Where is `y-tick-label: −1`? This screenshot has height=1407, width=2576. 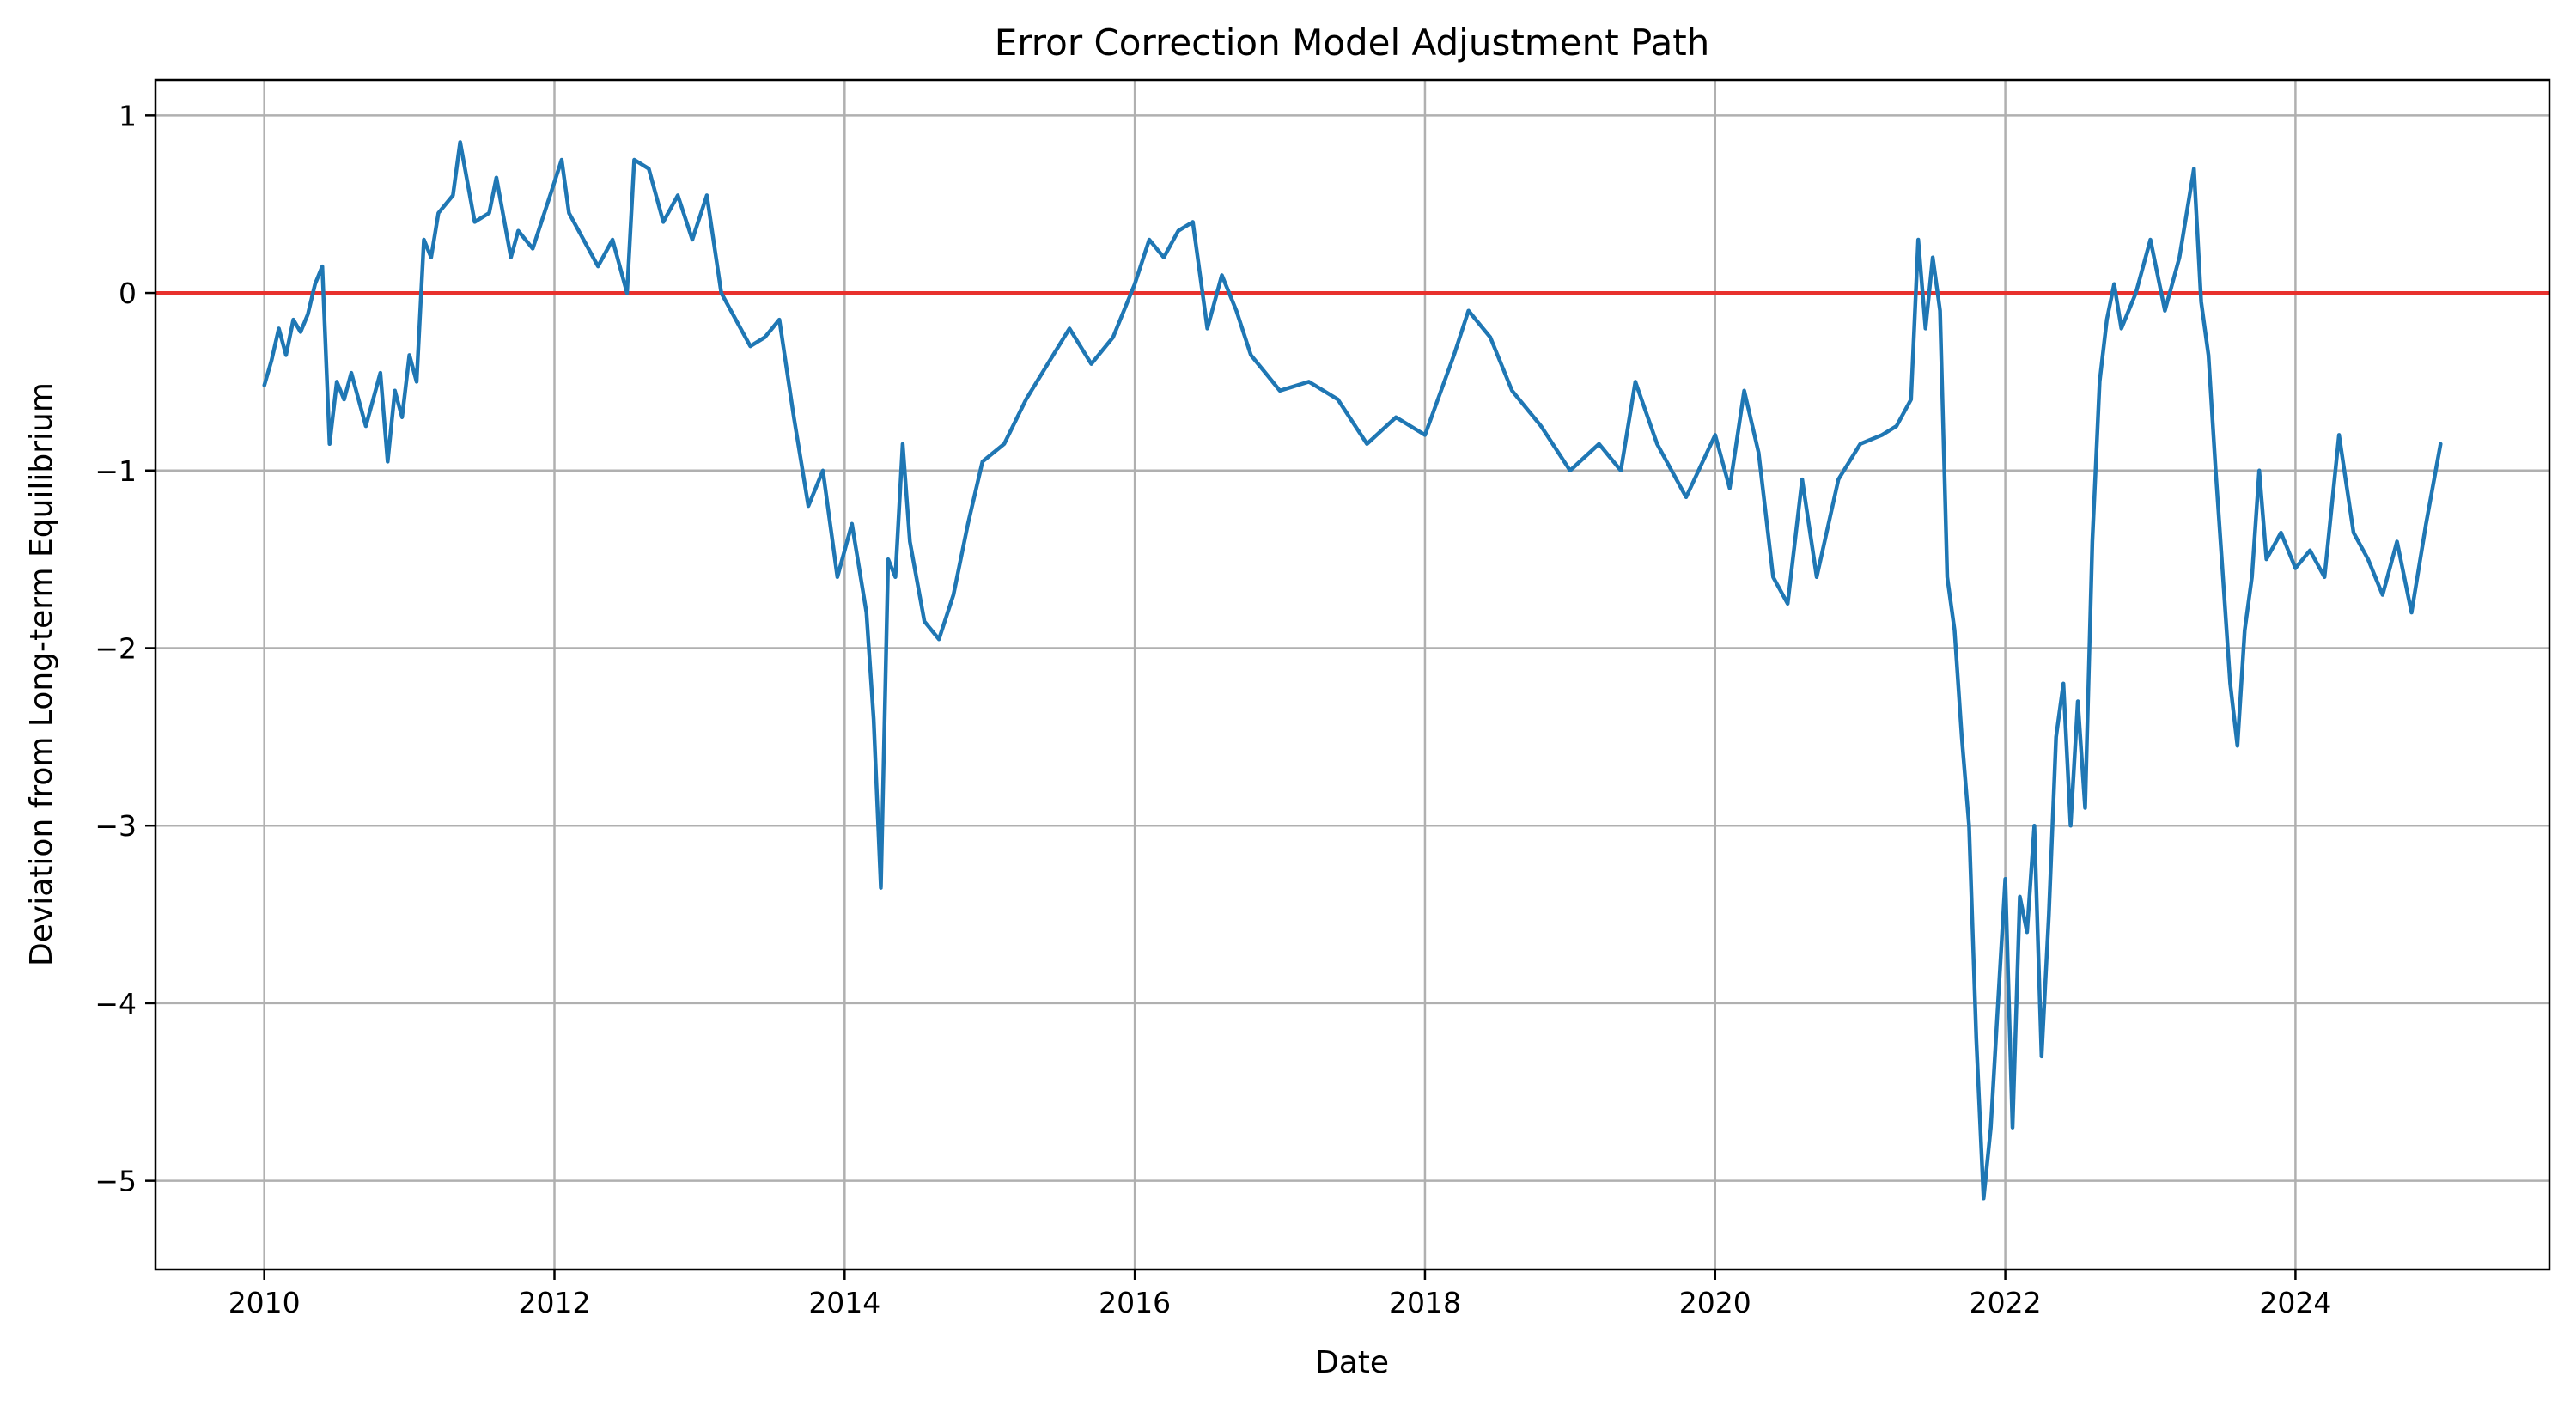
y-tick-label: −1 is located at coordinates (116, 471).